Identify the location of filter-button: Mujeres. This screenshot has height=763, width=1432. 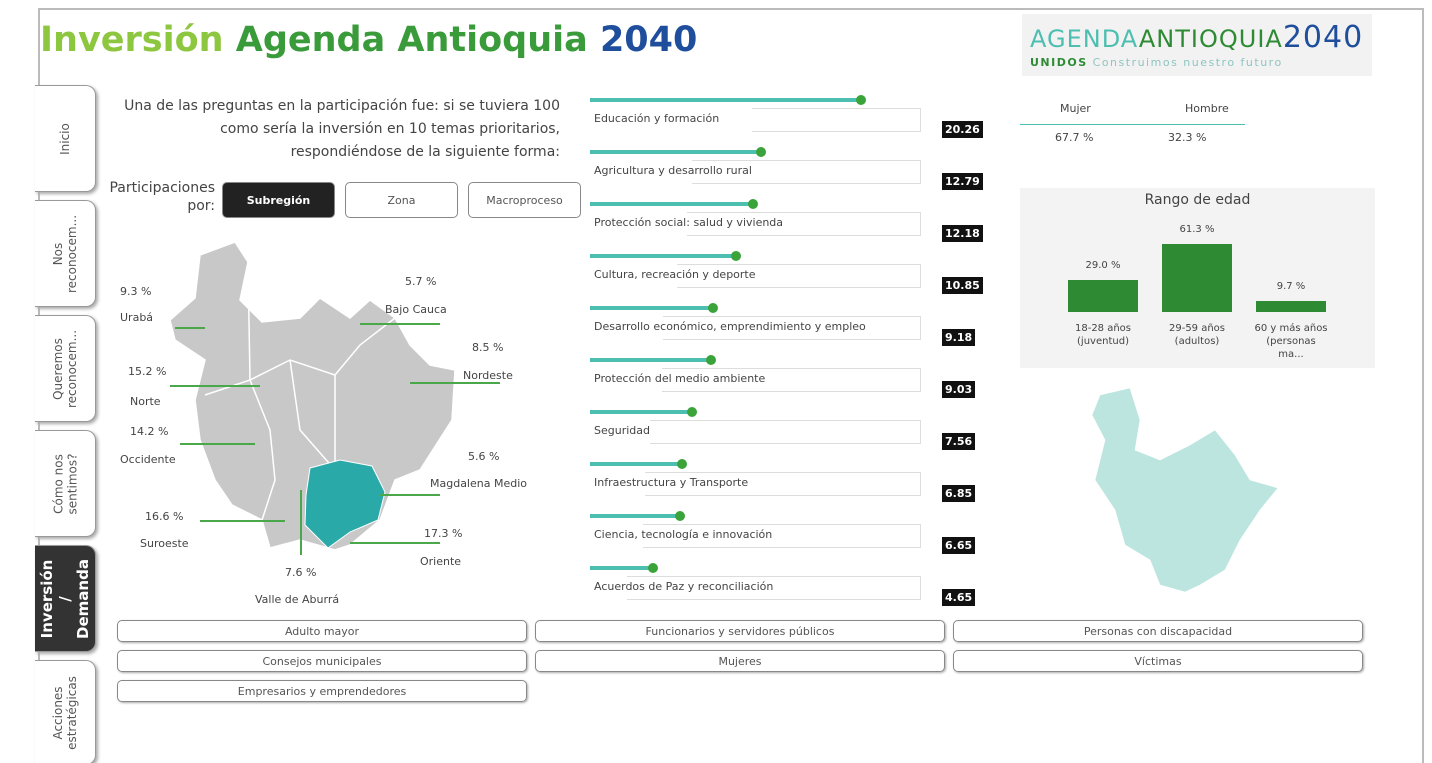
(740, 661).